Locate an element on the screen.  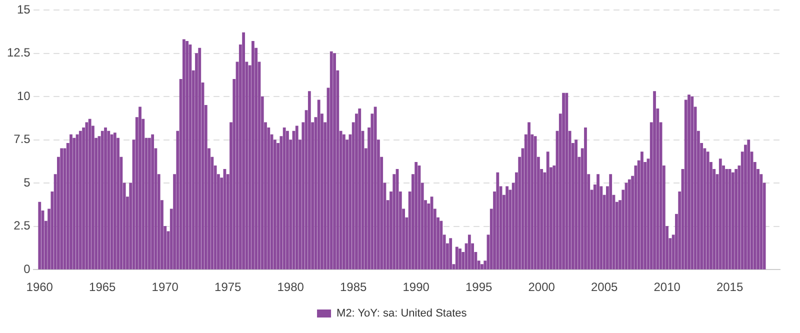
x-tick-label: 1975 is located at coordinates (228, 287).